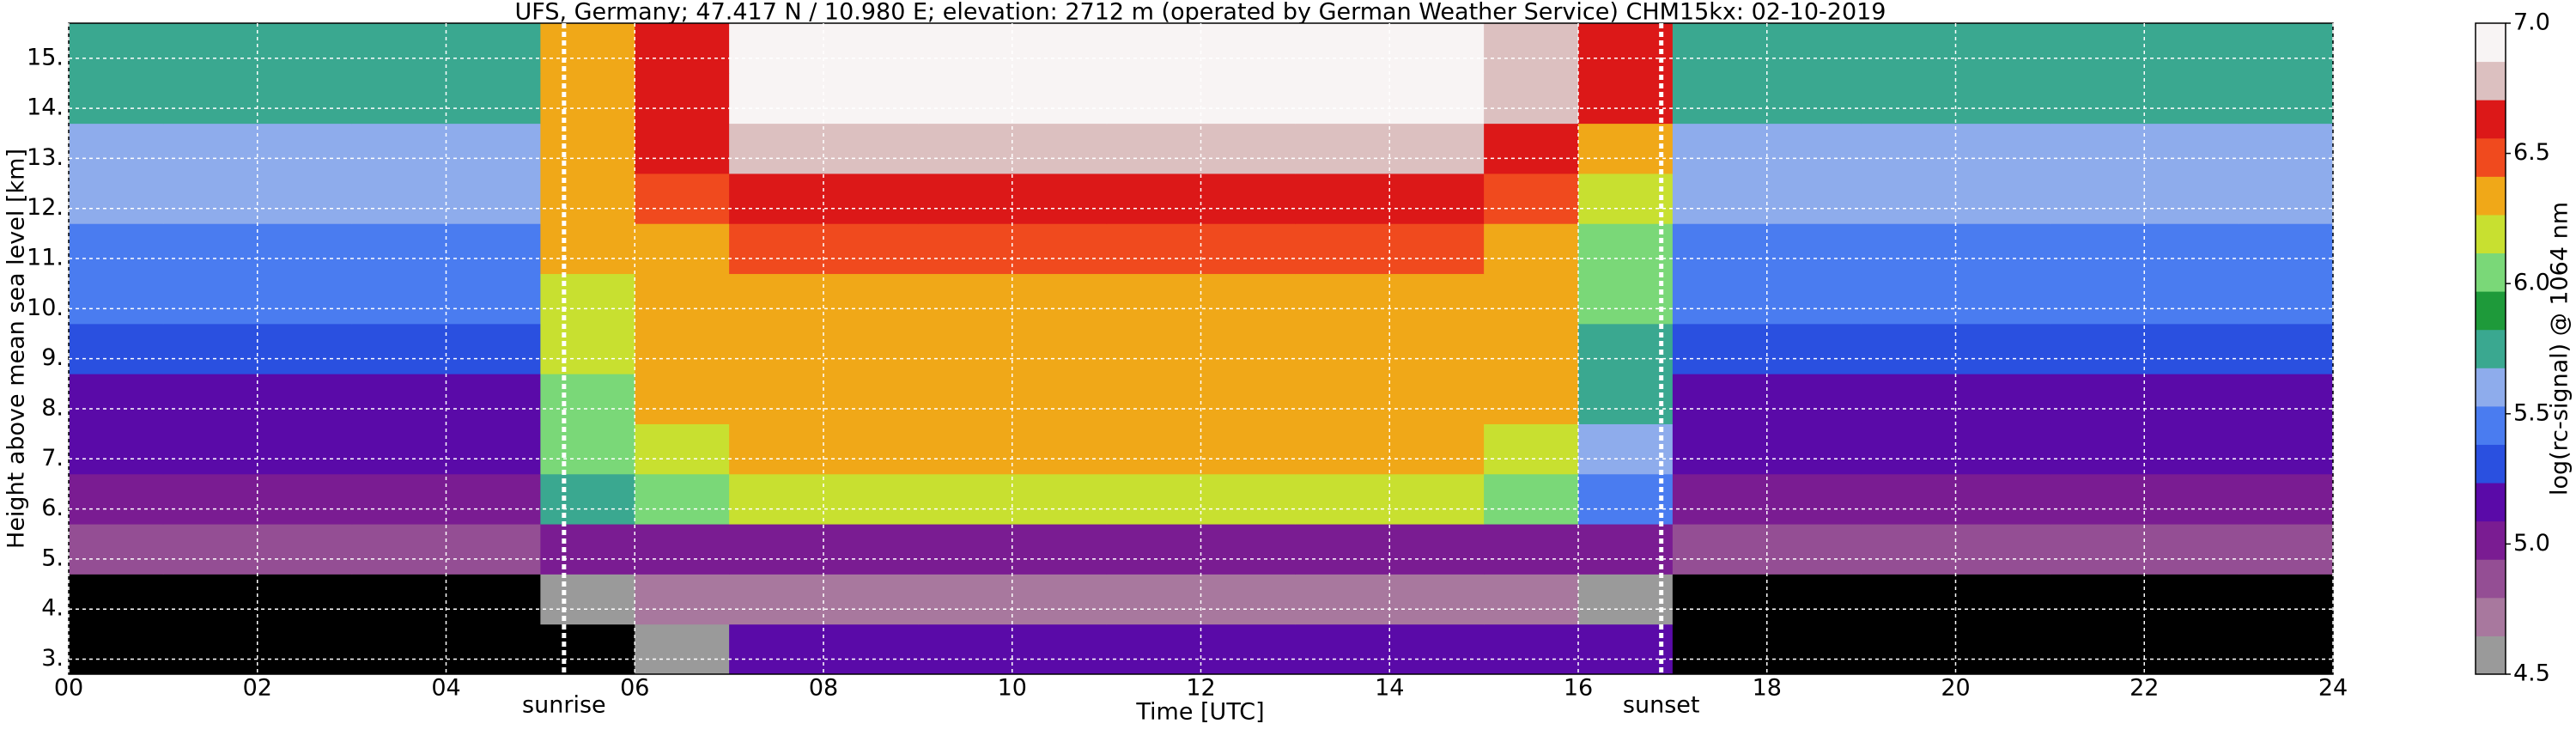 The height and width of the screenshot is (730, 2576). Describe the element at coordinates (45, 308) in the screenshot. I see `y-tick-label: 10.` at that location.